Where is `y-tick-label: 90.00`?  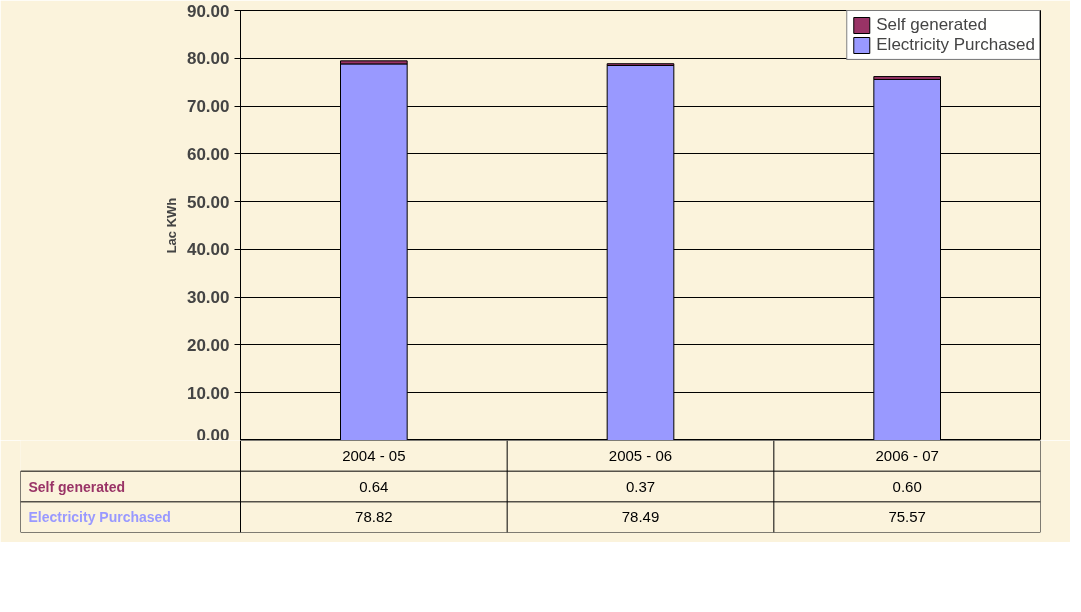 y-tick-label: 90.00 is located at coordinates (208, 11).